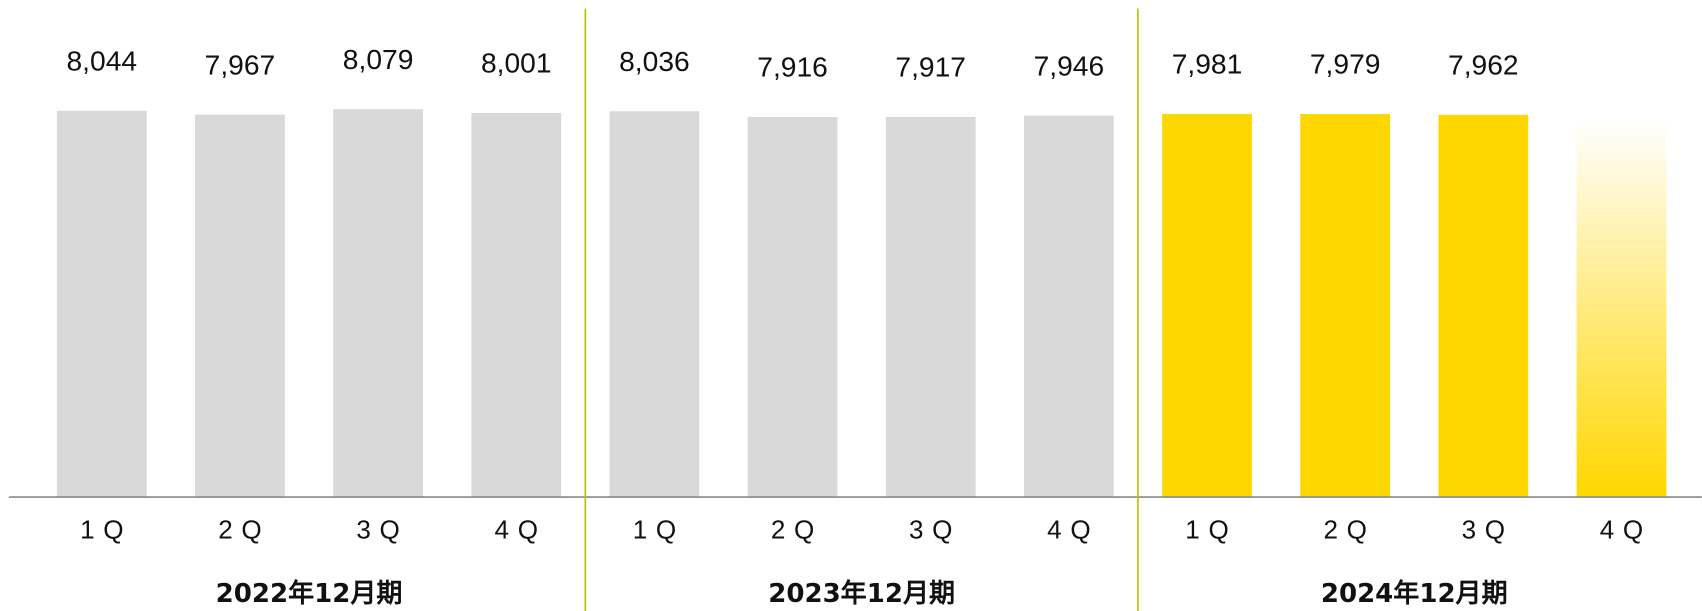  What do you see at coordinates (1069, 65) in the screenshot?
I see `value-label: 7,946` at bounding box center [1069, 65].